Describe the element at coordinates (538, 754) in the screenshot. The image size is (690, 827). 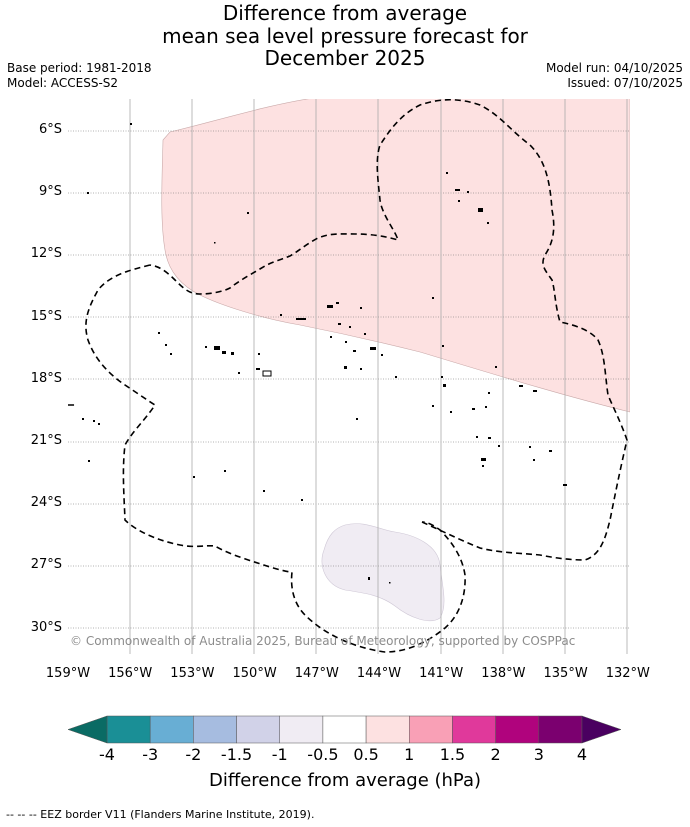
I see `colorbar-tick-label: 3` at that location.